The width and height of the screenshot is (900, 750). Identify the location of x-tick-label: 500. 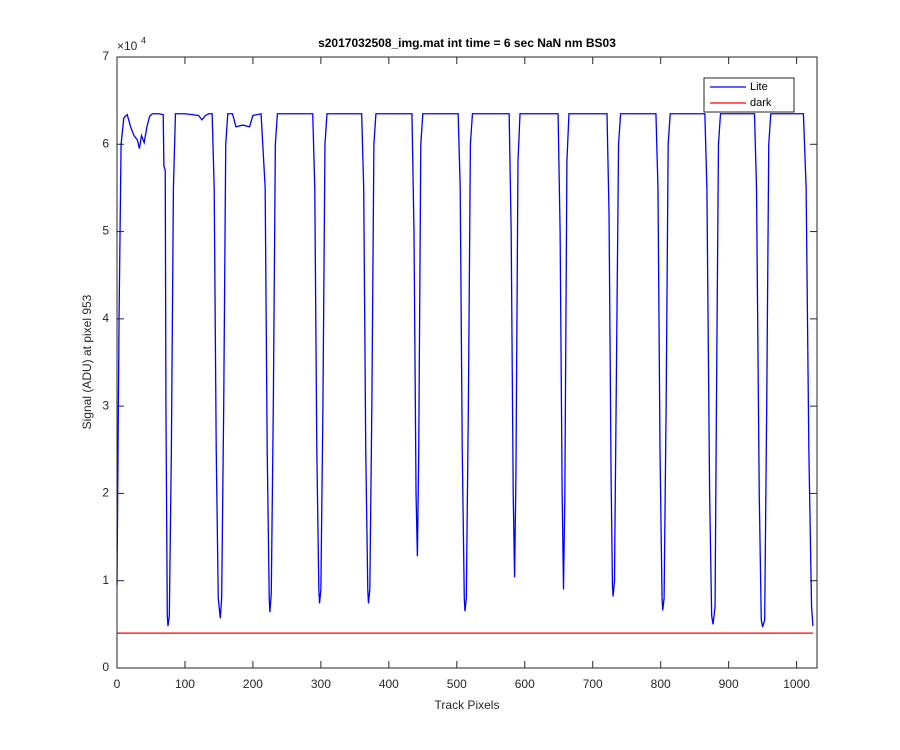
(457, 684).